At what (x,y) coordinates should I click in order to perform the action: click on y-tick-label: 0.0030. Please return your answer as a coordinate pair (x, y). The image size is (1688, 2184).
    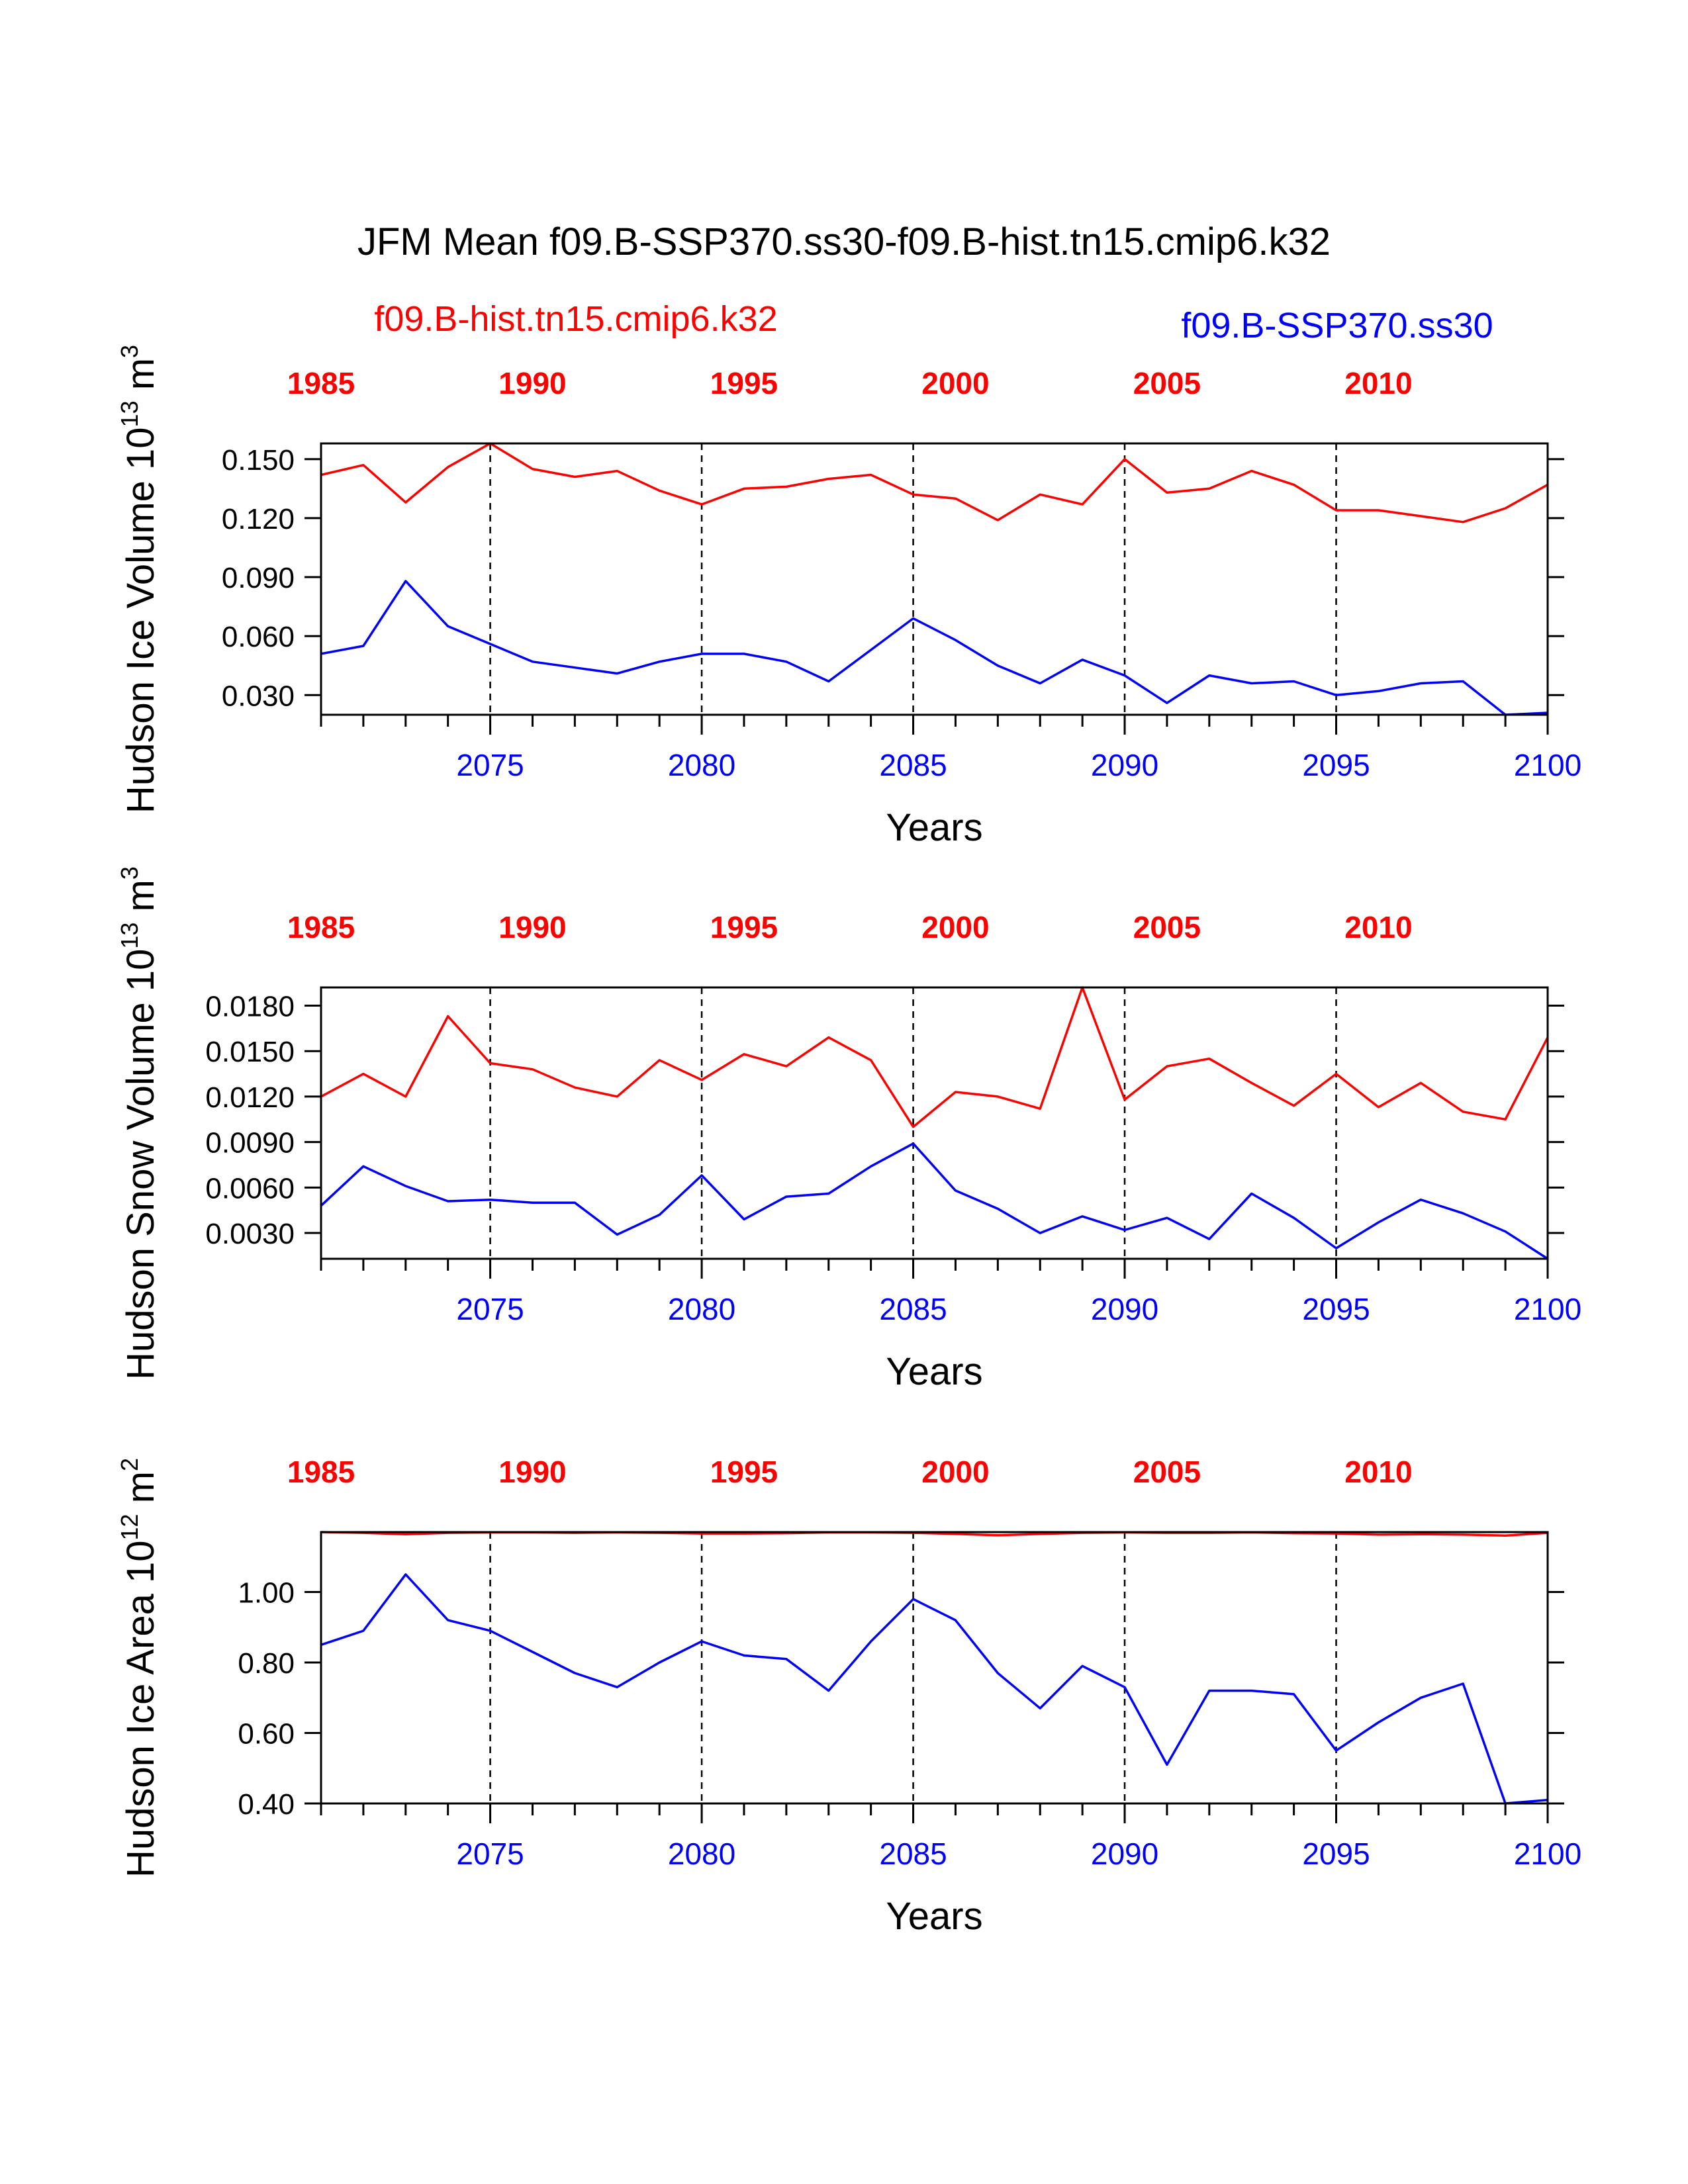
    Looking at the image, I should click on (250, 1234).